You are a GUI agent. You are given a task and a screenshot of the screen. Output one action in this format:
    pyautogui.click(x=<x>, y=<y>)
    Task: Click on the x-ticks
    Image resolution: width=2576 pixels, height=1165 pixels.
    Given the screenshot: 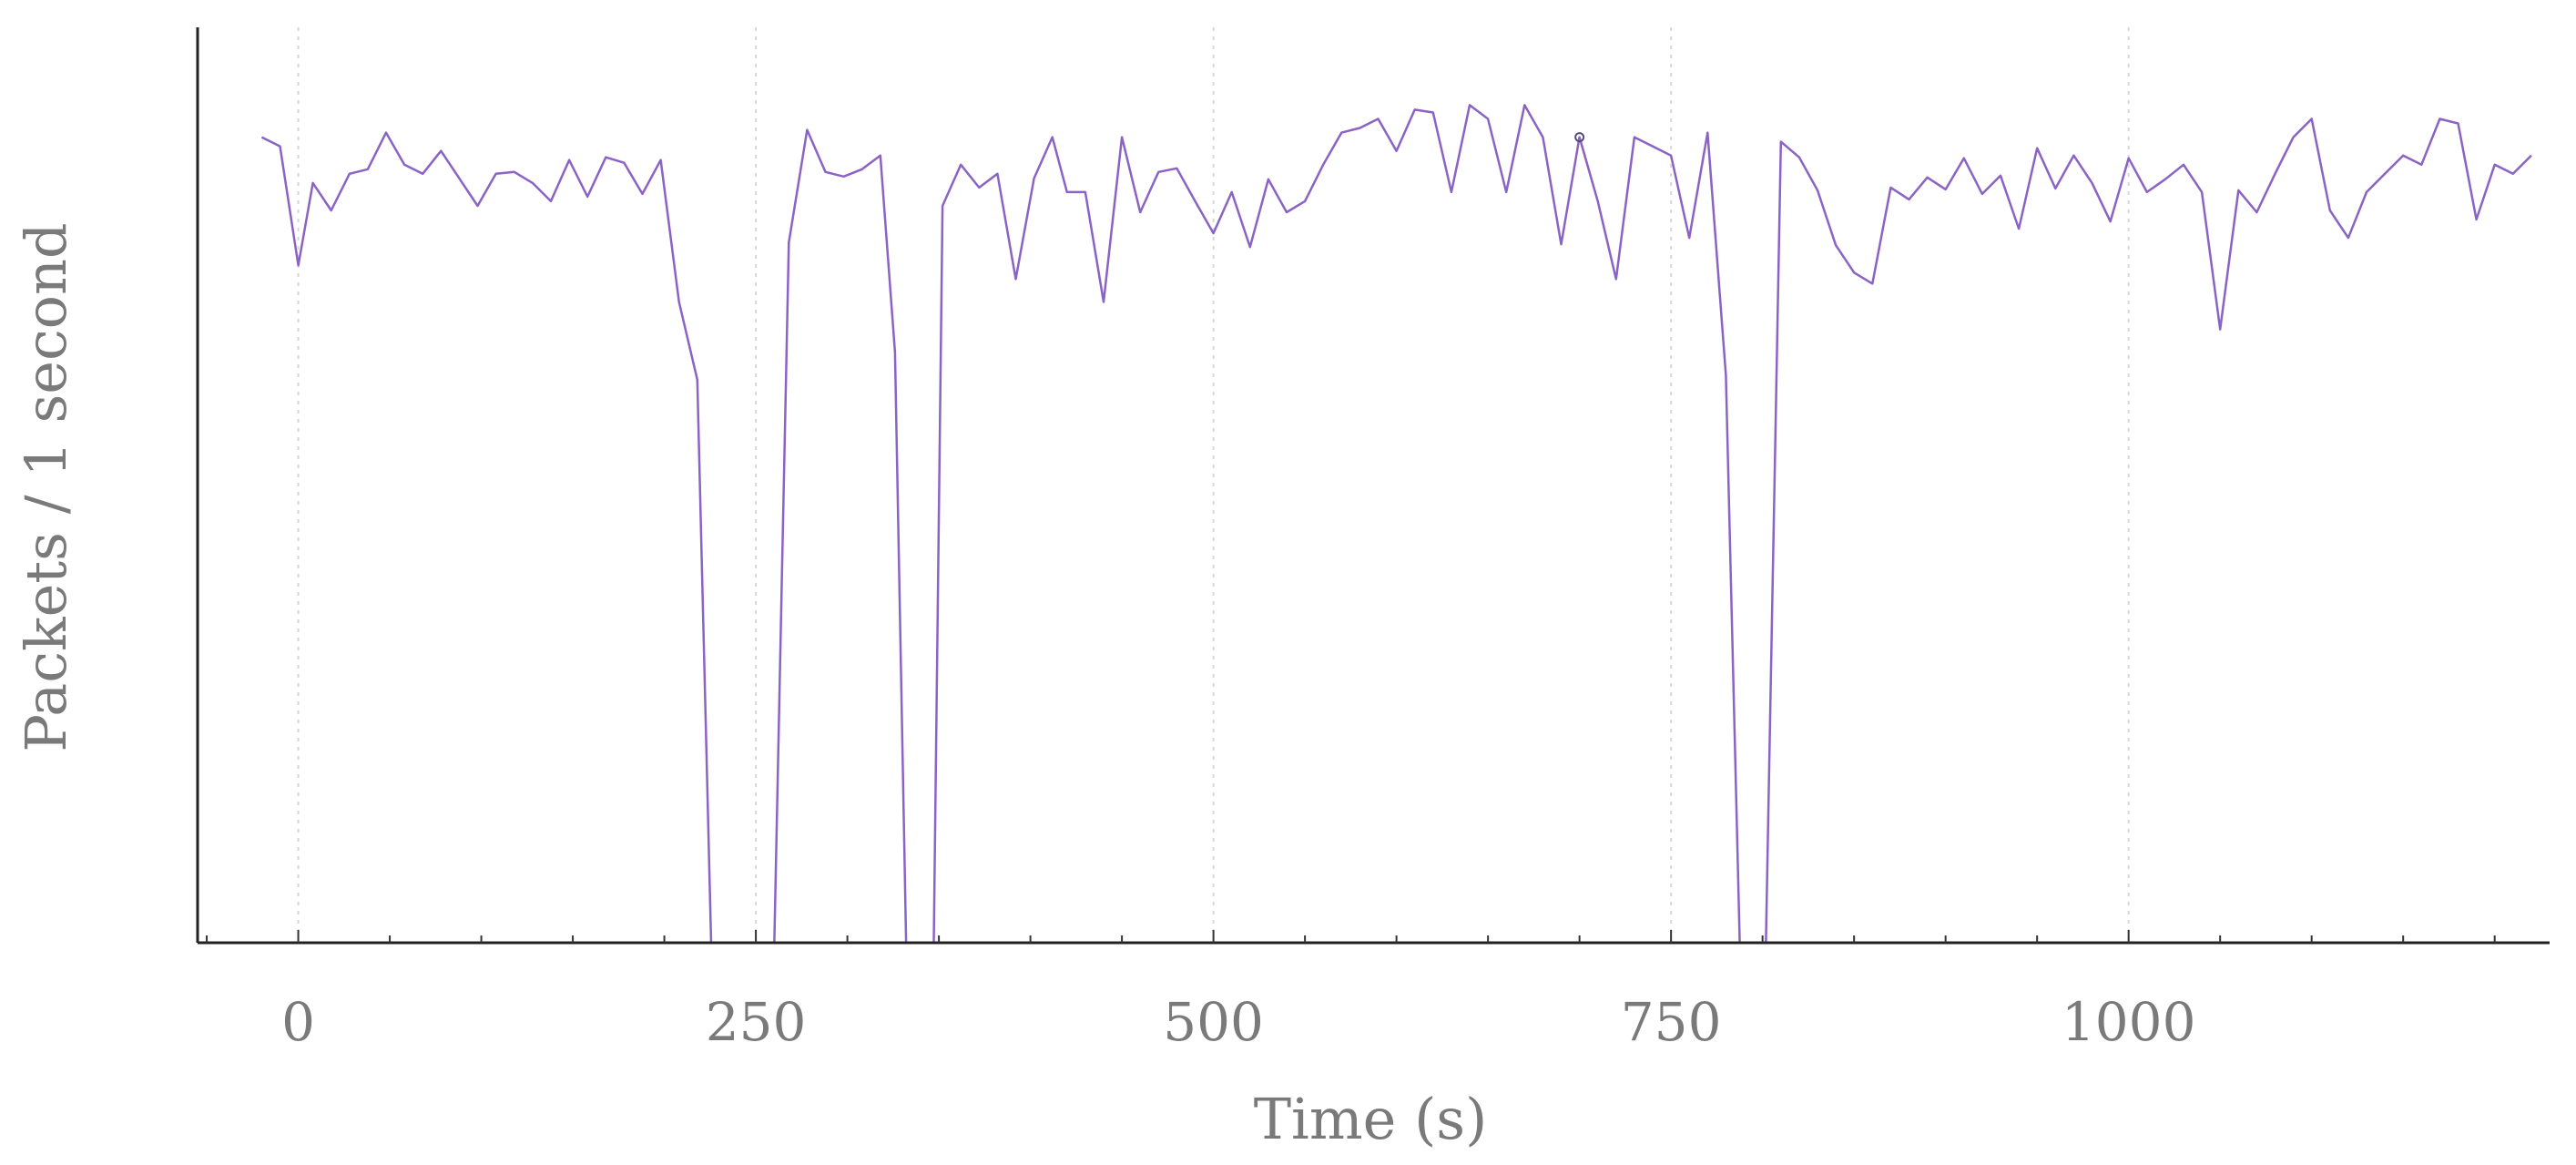 What is the action you would take?
    pyautogui.click(x=1351, y=936)
    